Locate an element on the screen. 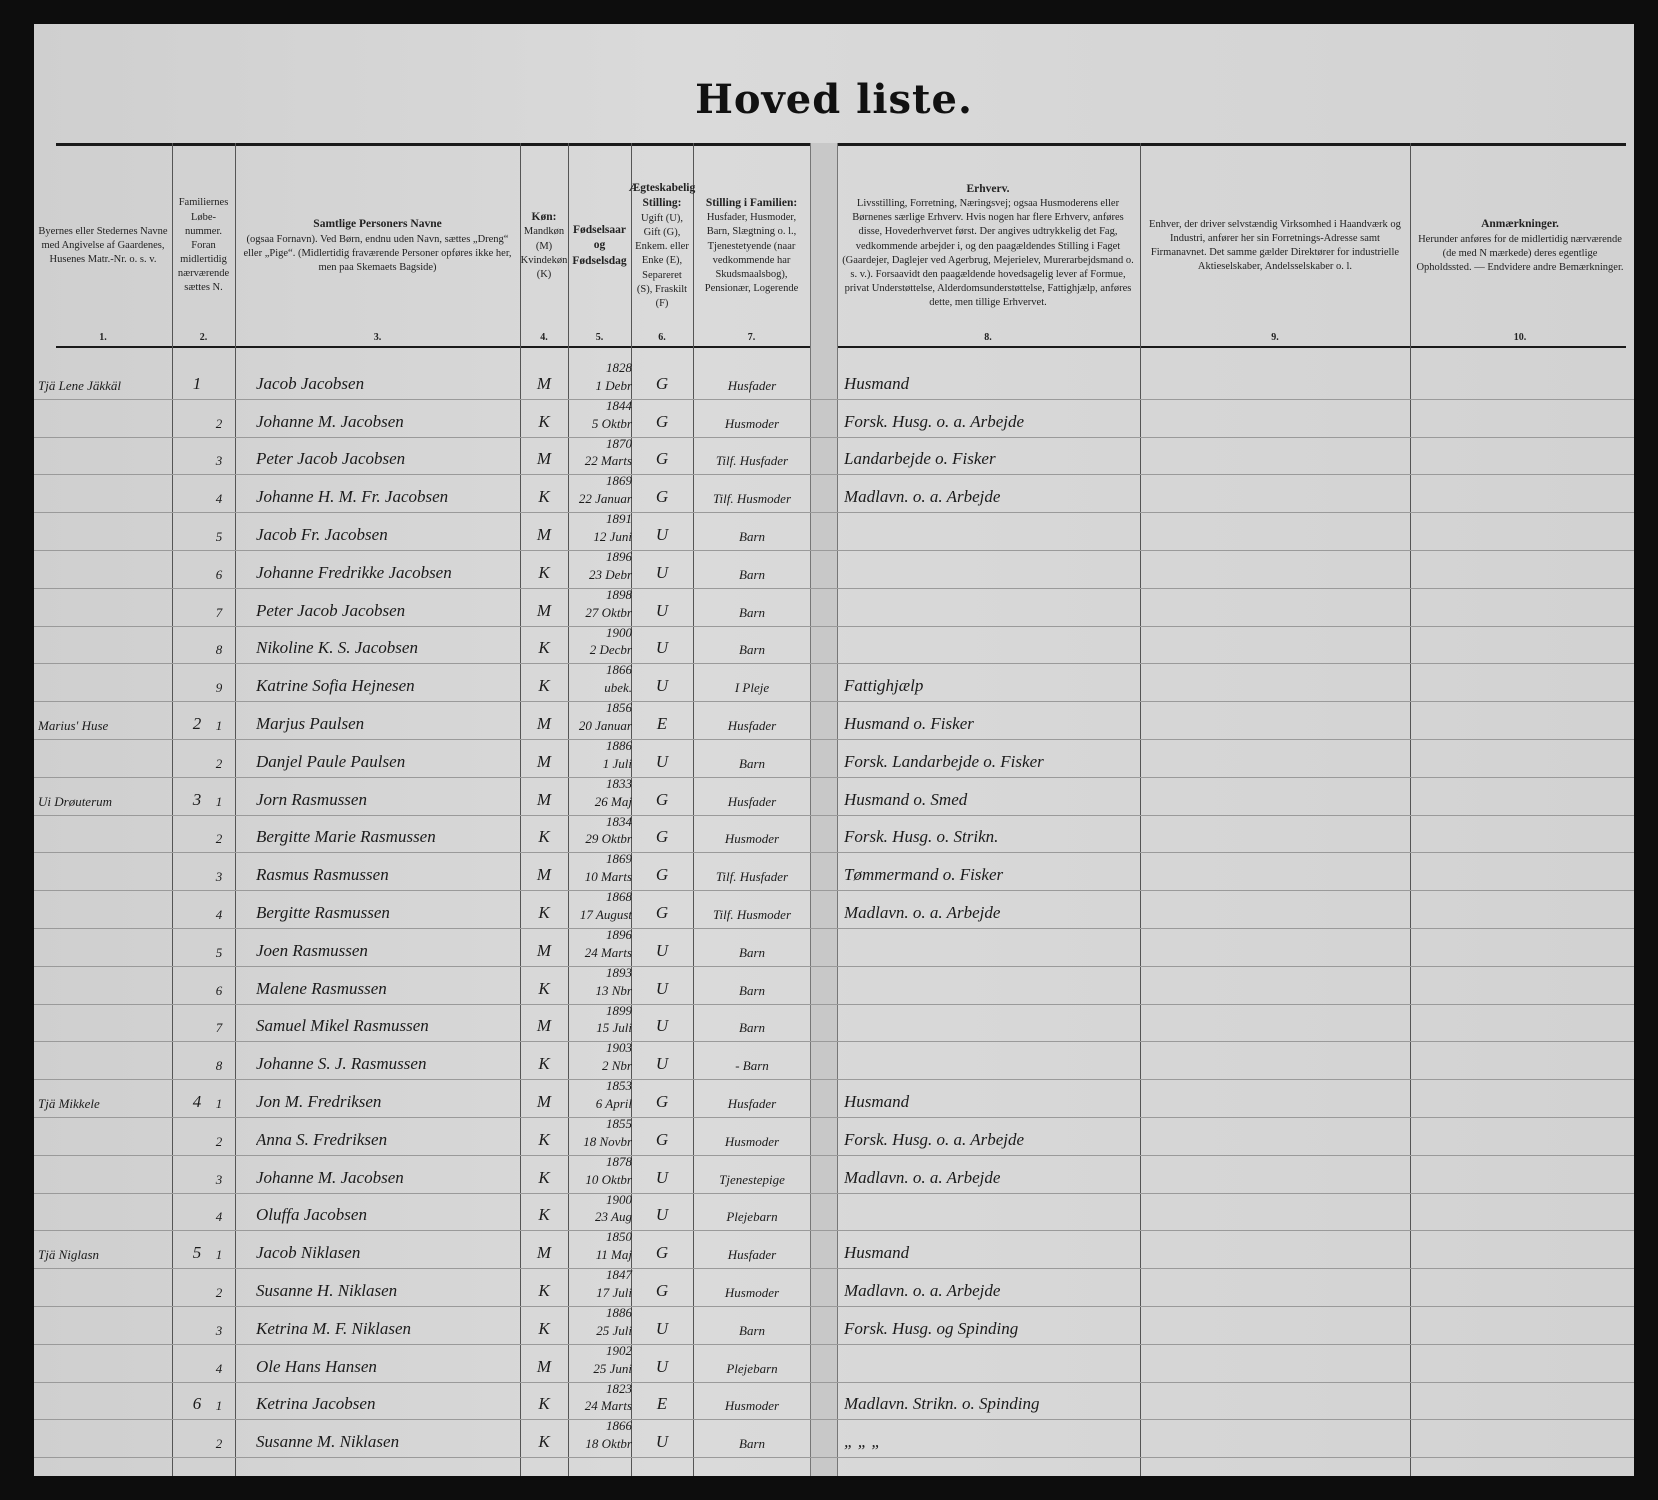 The height and width of the screenshot is (1500, 1658). birth-day: 10 Marts is located at coordinates (608, 877).